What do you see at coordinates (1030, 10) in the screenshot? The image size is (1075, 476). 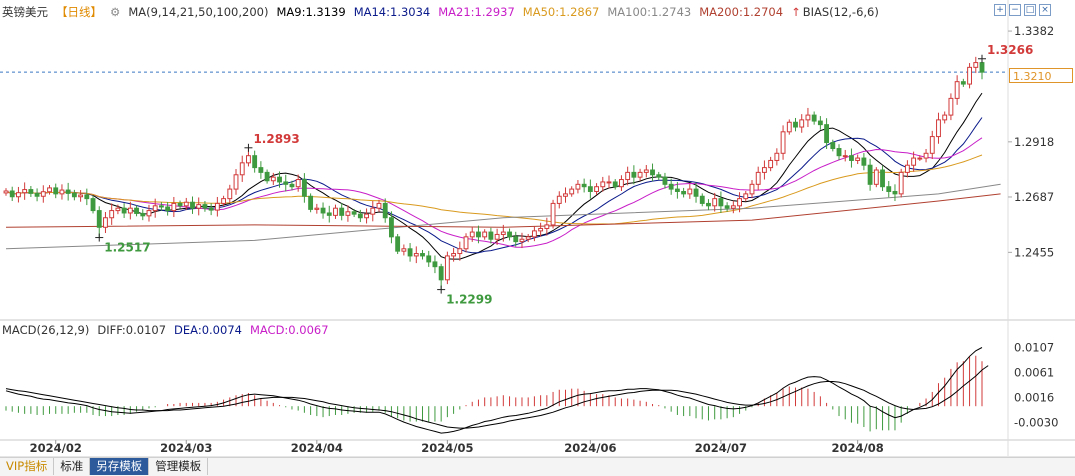 I see `fullscreen-icon: □` at bounding box center [1030, 10].